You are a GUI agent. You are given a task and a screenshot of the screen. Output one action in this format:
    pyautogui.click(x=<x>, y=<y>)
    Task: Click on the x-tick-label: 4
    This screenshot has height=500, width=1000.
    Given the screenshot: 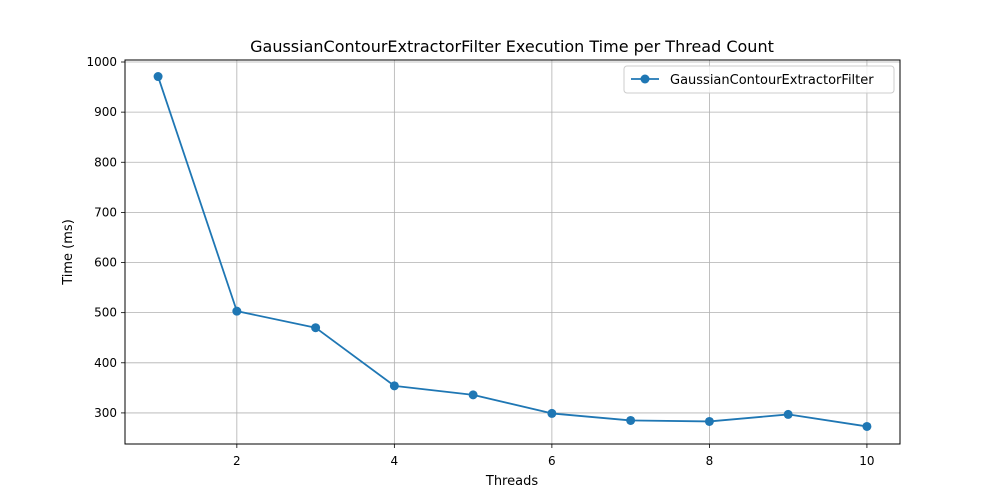 What is the action you would take?
    pyautogui.click(x=395, y=461)
    